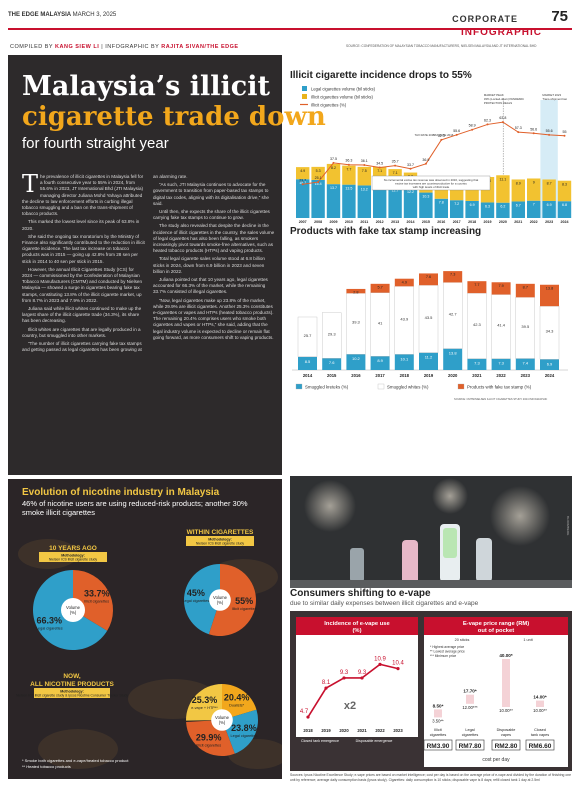 The image size is (580, 811). Describe the element at coordinates (398, 730) in the screenshot. I see `year-tick: 2023` at that location.